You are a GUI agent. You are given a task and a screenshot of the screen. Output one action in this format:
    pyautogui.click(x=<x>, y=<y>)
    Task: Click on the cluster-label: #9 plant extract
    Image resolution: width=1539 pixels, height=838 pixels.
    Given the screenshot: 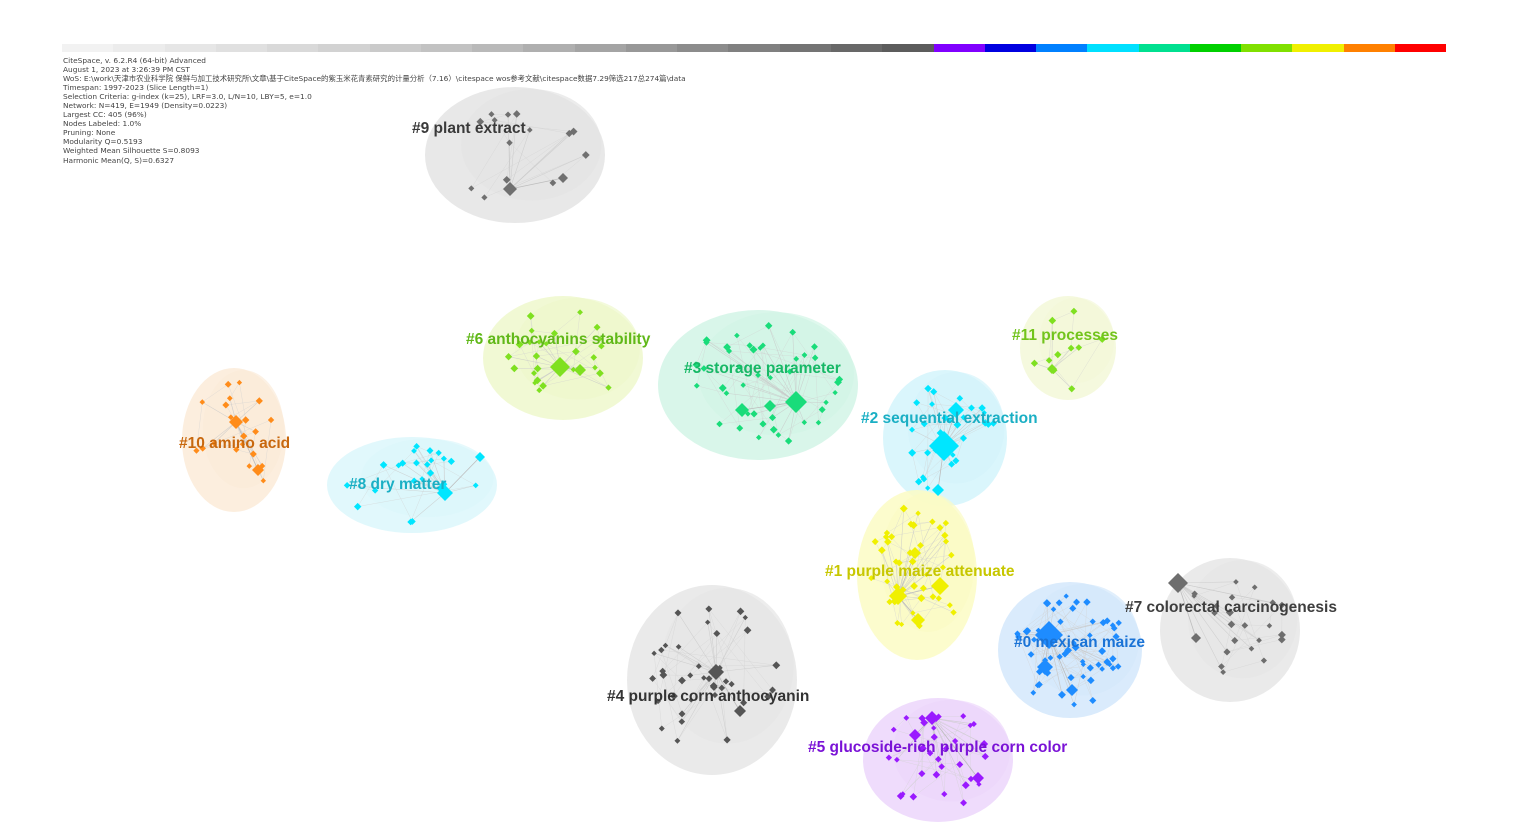 What is the action you would take?
    pyautogui.click(x=469, y=128)
    